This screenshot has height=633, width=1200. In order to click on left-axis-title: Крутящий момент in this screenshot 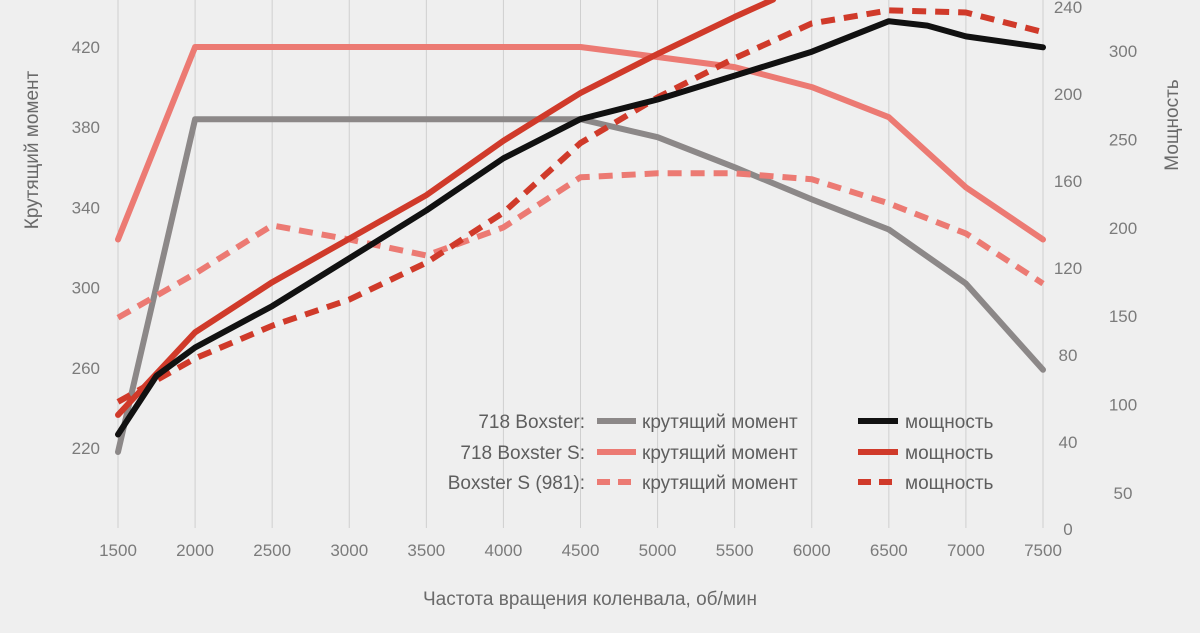, I will do `click(32, 149)`.